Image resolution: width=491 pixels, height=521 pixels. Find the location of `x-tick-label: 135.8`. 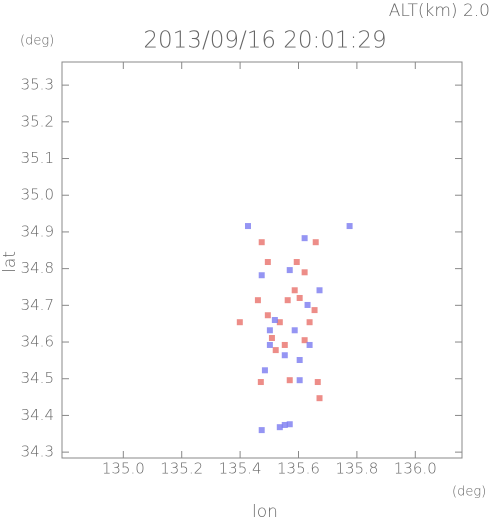

x-tick-label: 135.8 is located at coordinates (356, 469).